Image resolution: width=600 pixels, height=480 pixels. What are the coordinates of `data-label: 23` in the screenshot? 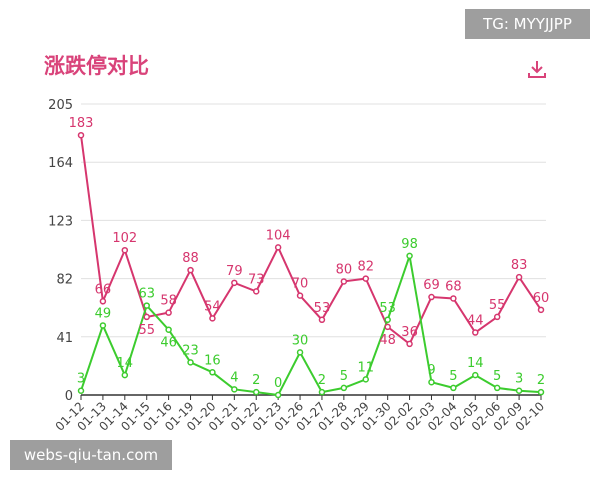 It's located at (190, 350).